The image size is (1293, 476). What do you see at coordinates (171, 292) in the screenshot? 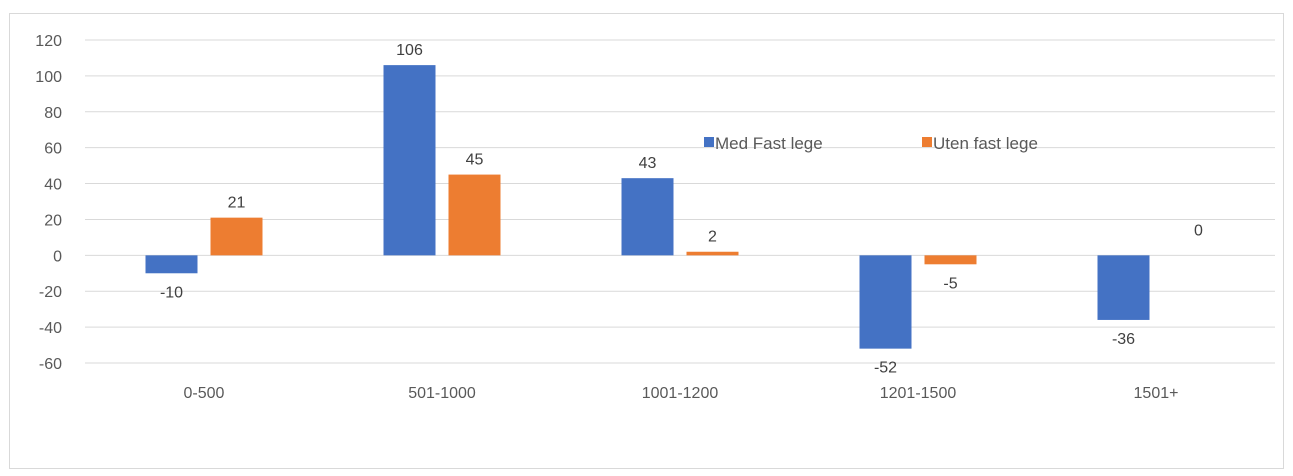
I see `data-label: -10` at bounding box center [171, 292].